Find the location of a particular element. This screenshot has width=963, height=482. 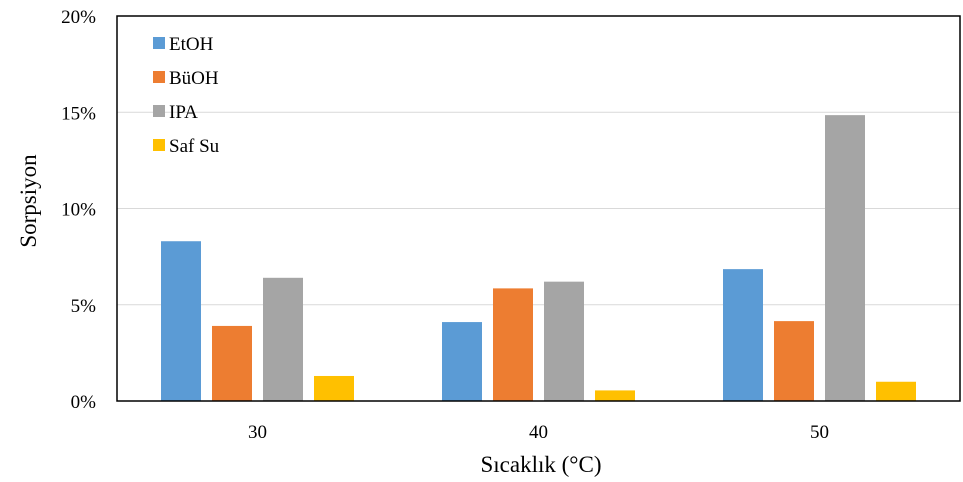

x-tick-labels: 30 40 50 is located at coordinates (538, 432).